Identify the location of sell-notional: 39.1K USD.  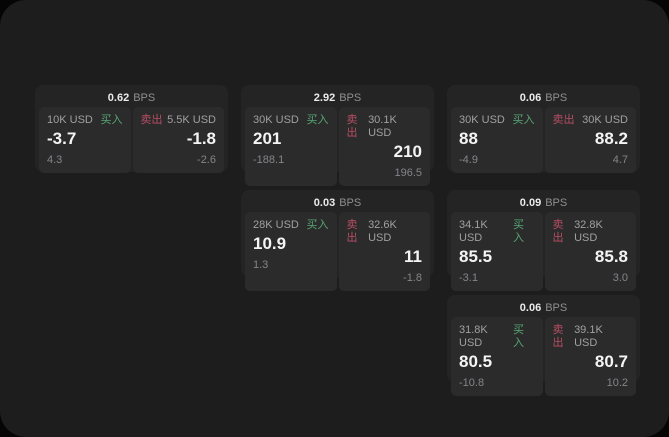
(588, 336).